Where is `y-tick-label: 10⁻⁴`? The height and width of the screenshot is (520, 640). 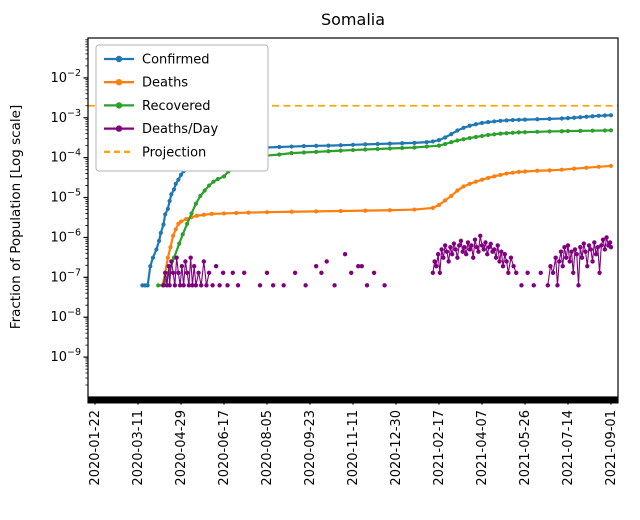
y-tick-label: 10⁻⁴ is located at coordinates (65, 157).